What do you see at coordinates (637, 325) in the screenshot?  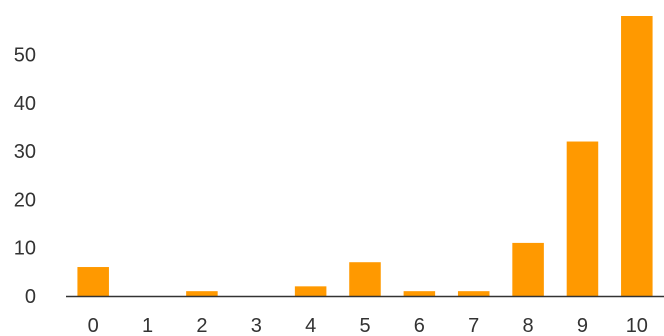 I see `x-tick-label: 10` at bounding box center [637, 325].